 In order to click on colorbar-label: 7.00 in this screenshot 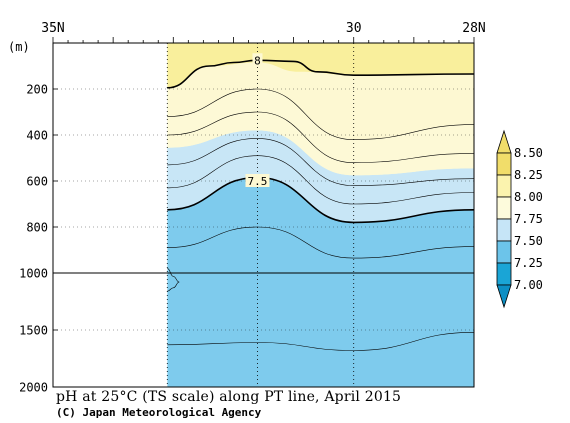, I will do `click(528, 285)`.